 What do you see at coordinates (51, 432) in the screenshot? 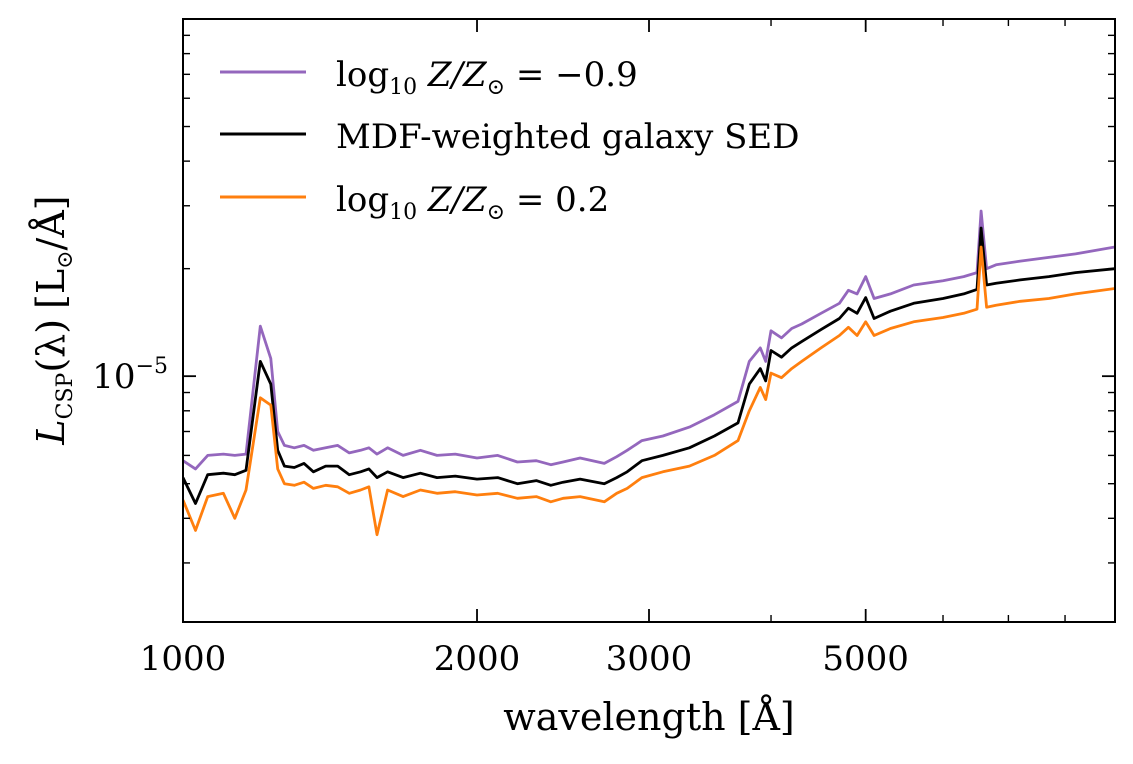
I see `y-label-L: L` at bounding box center [51, 432].